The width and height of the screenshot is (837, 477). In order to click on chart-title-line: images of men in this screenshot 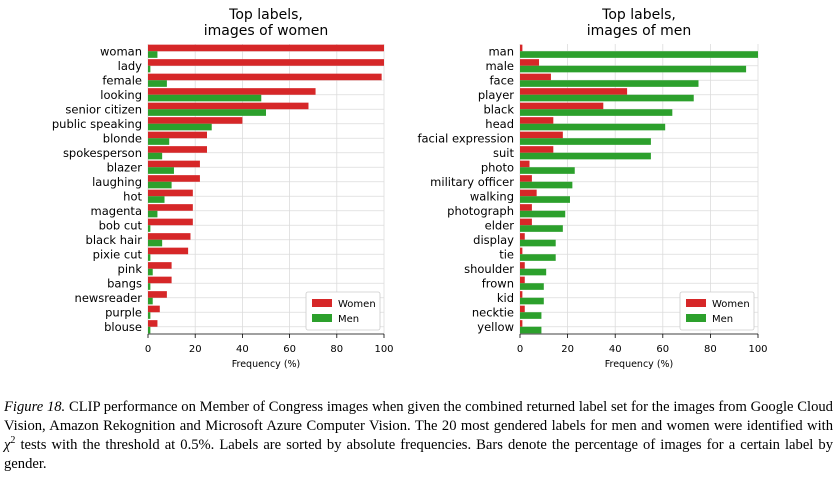, I will do `click(639, 31)`.